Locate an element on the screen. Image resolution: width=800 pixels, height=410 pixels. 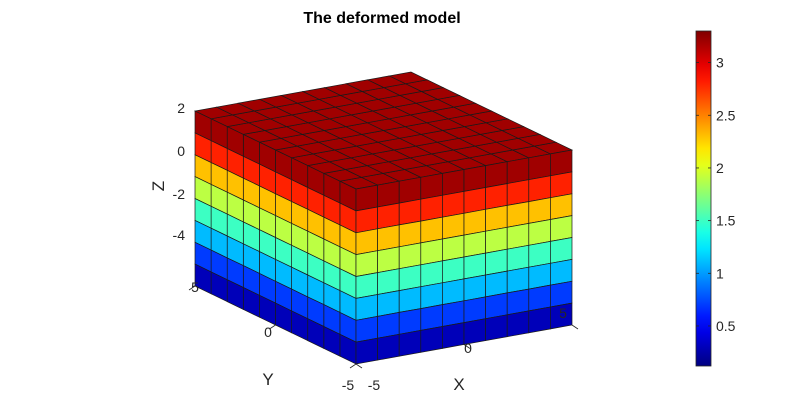
z-tick-label: -2 is located at coordinates (179, 194).